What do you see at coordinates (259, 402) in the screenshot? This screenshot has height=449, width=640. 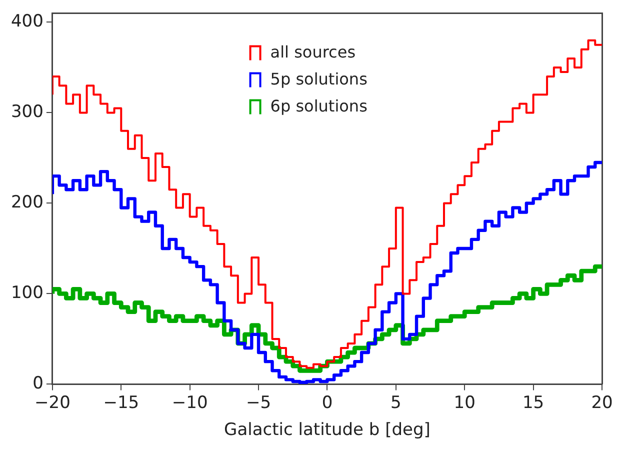 I see `x-tick-label: −5` at bounding box center [259, 402].